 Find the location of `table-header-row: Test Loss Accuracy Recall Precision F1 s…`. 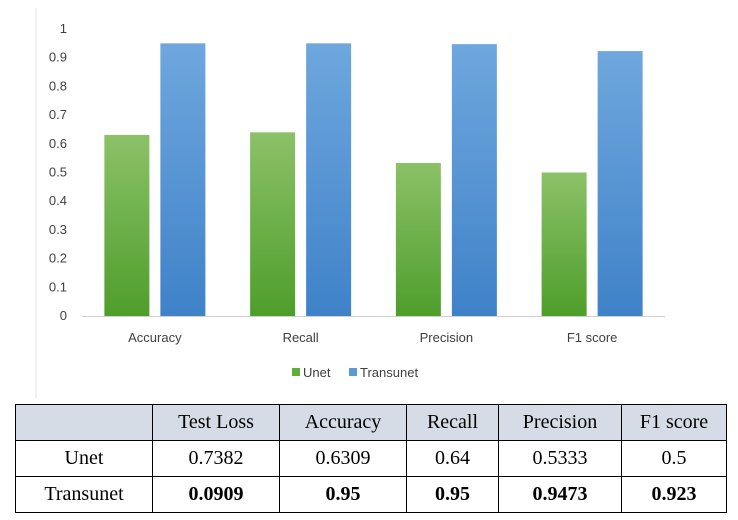

table-header-row: Test Loss Accuracy Recall Precision F1 s… is located at coordinates (371, 422).